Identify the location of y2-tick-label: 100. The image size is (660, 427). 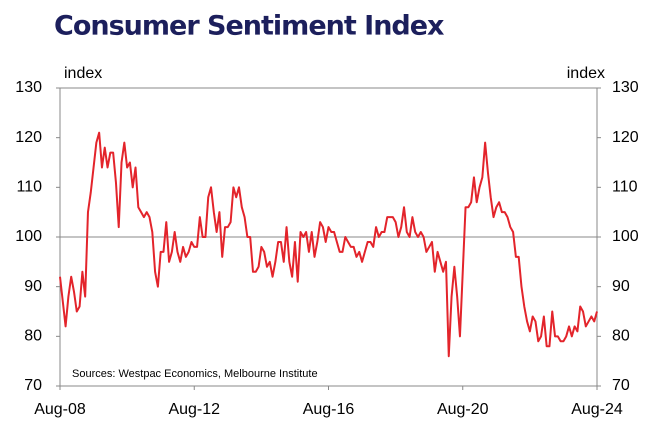
(625, 236).